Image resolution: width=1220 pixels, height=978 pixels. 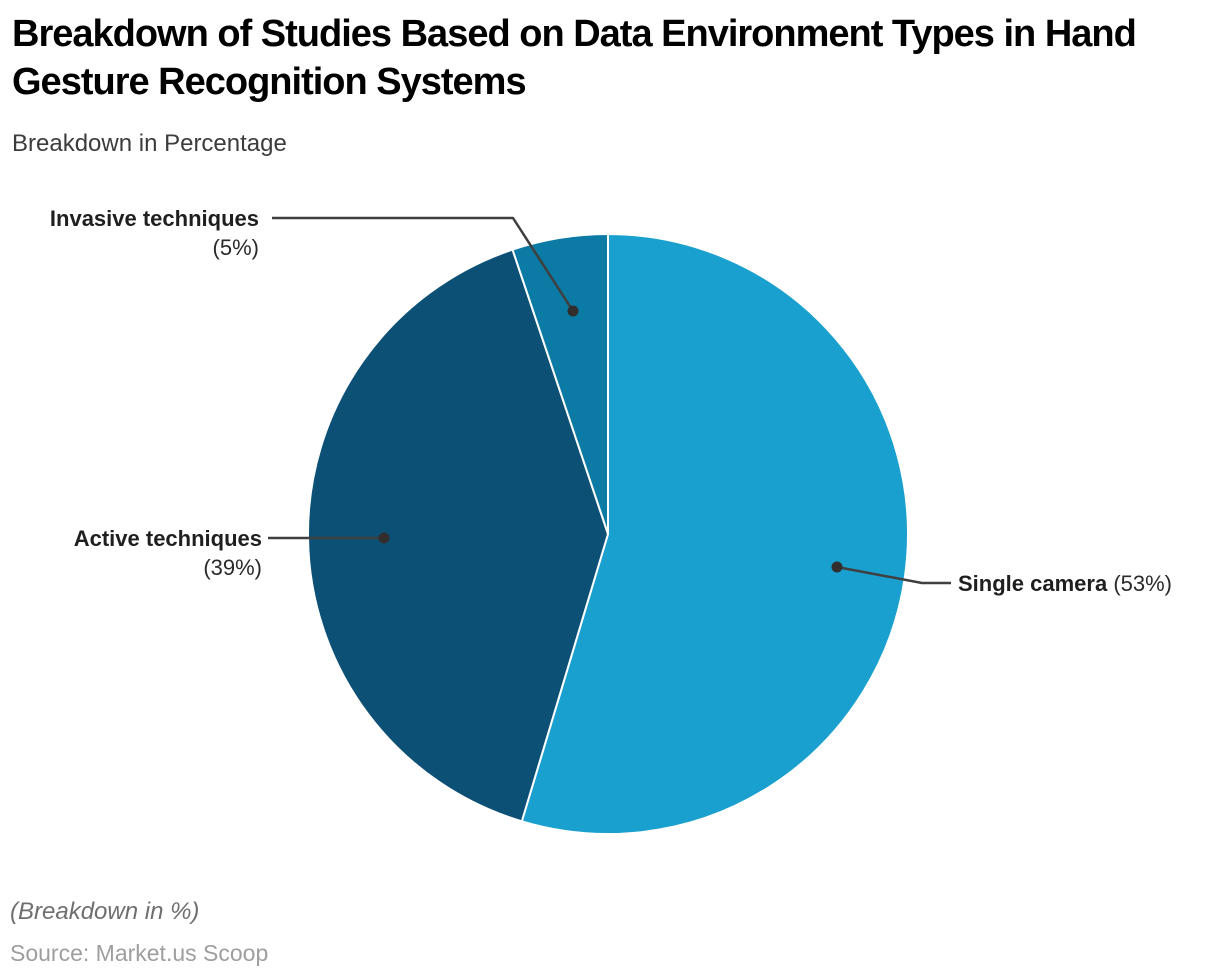 I want to click on leader-line-invasive-techniques, so click(x=423, y=264).